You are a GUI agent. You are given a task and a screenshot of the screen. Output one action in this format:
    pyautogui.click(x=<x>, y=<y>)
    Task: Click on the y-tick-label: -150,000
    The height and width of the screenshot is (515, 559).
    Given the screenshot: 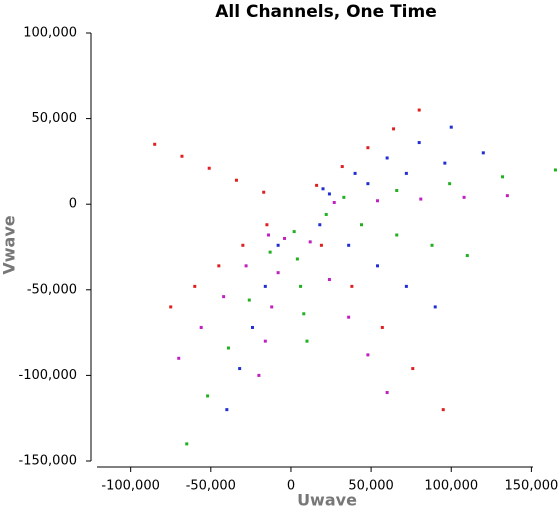 What is the action you would take?
    pyautogui.click(x=48, y=461)
    